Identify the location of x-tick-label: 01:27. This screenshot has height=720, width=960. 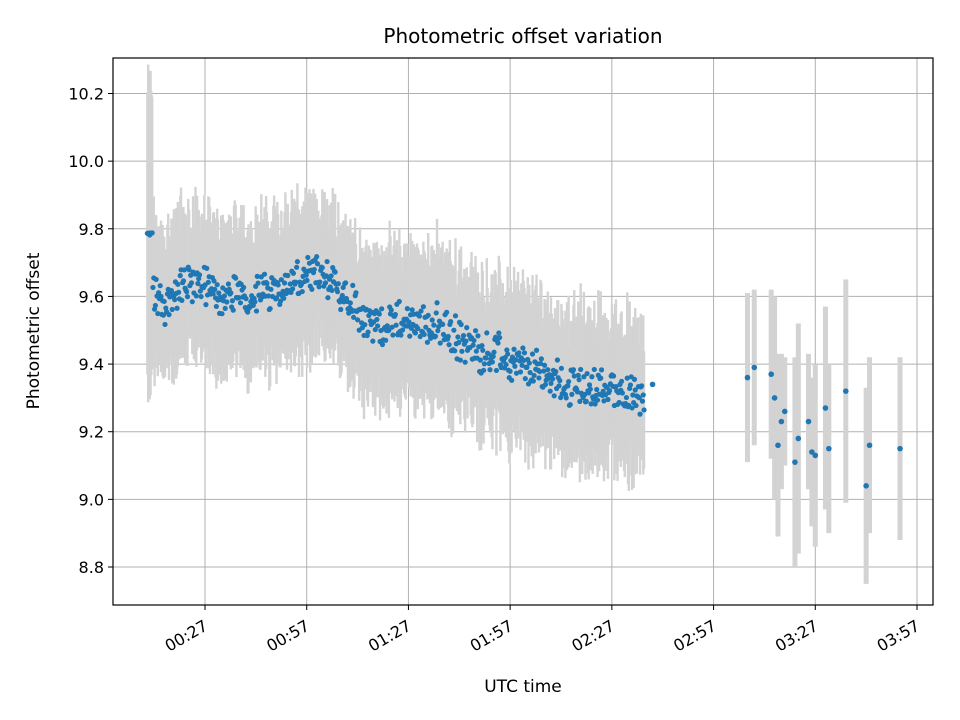
(389, 636).